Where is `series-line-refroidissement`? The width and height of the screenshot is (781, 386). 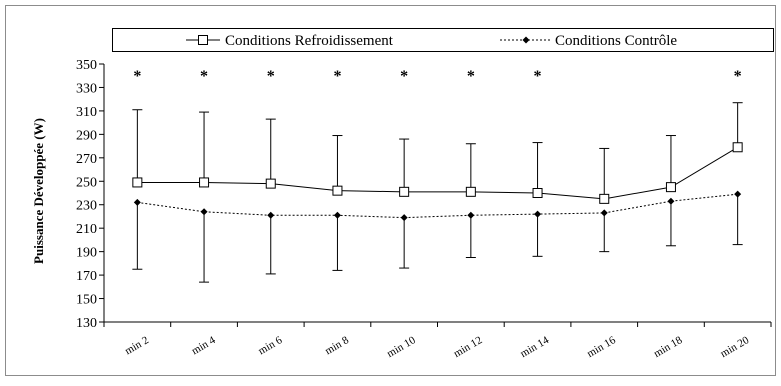
series-line-refroidissement is located at coordinates (437, 173).